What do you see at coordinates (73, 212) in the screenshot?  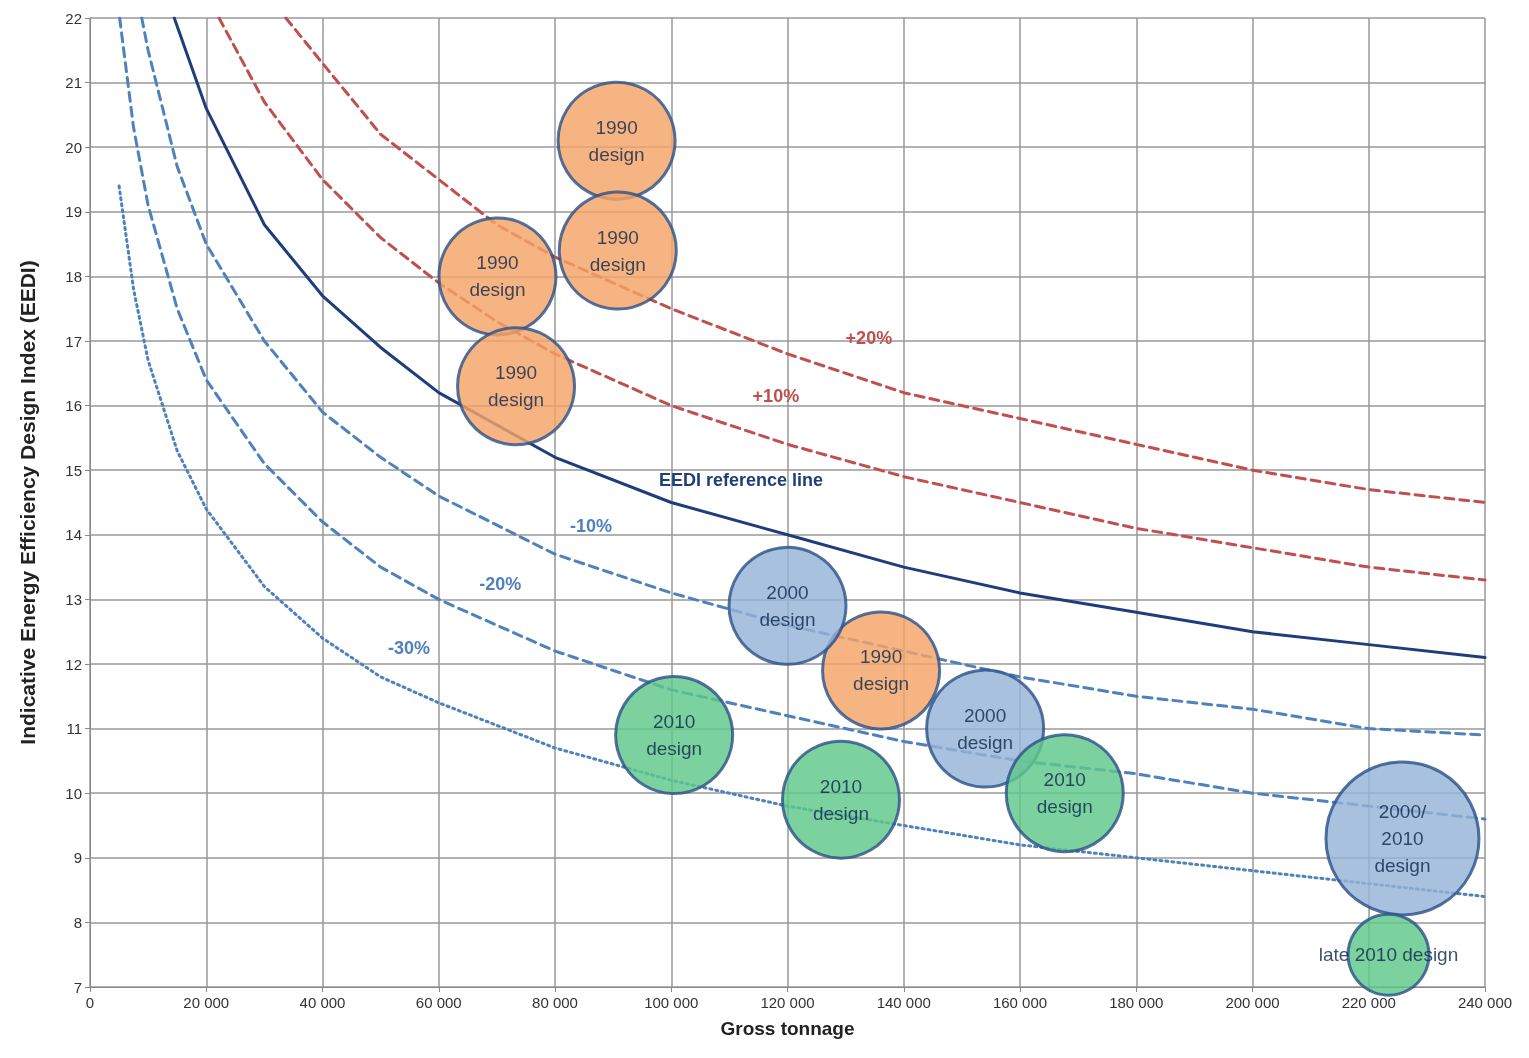 I see `y-tick-label: 19` at bounding box center [73, 212].